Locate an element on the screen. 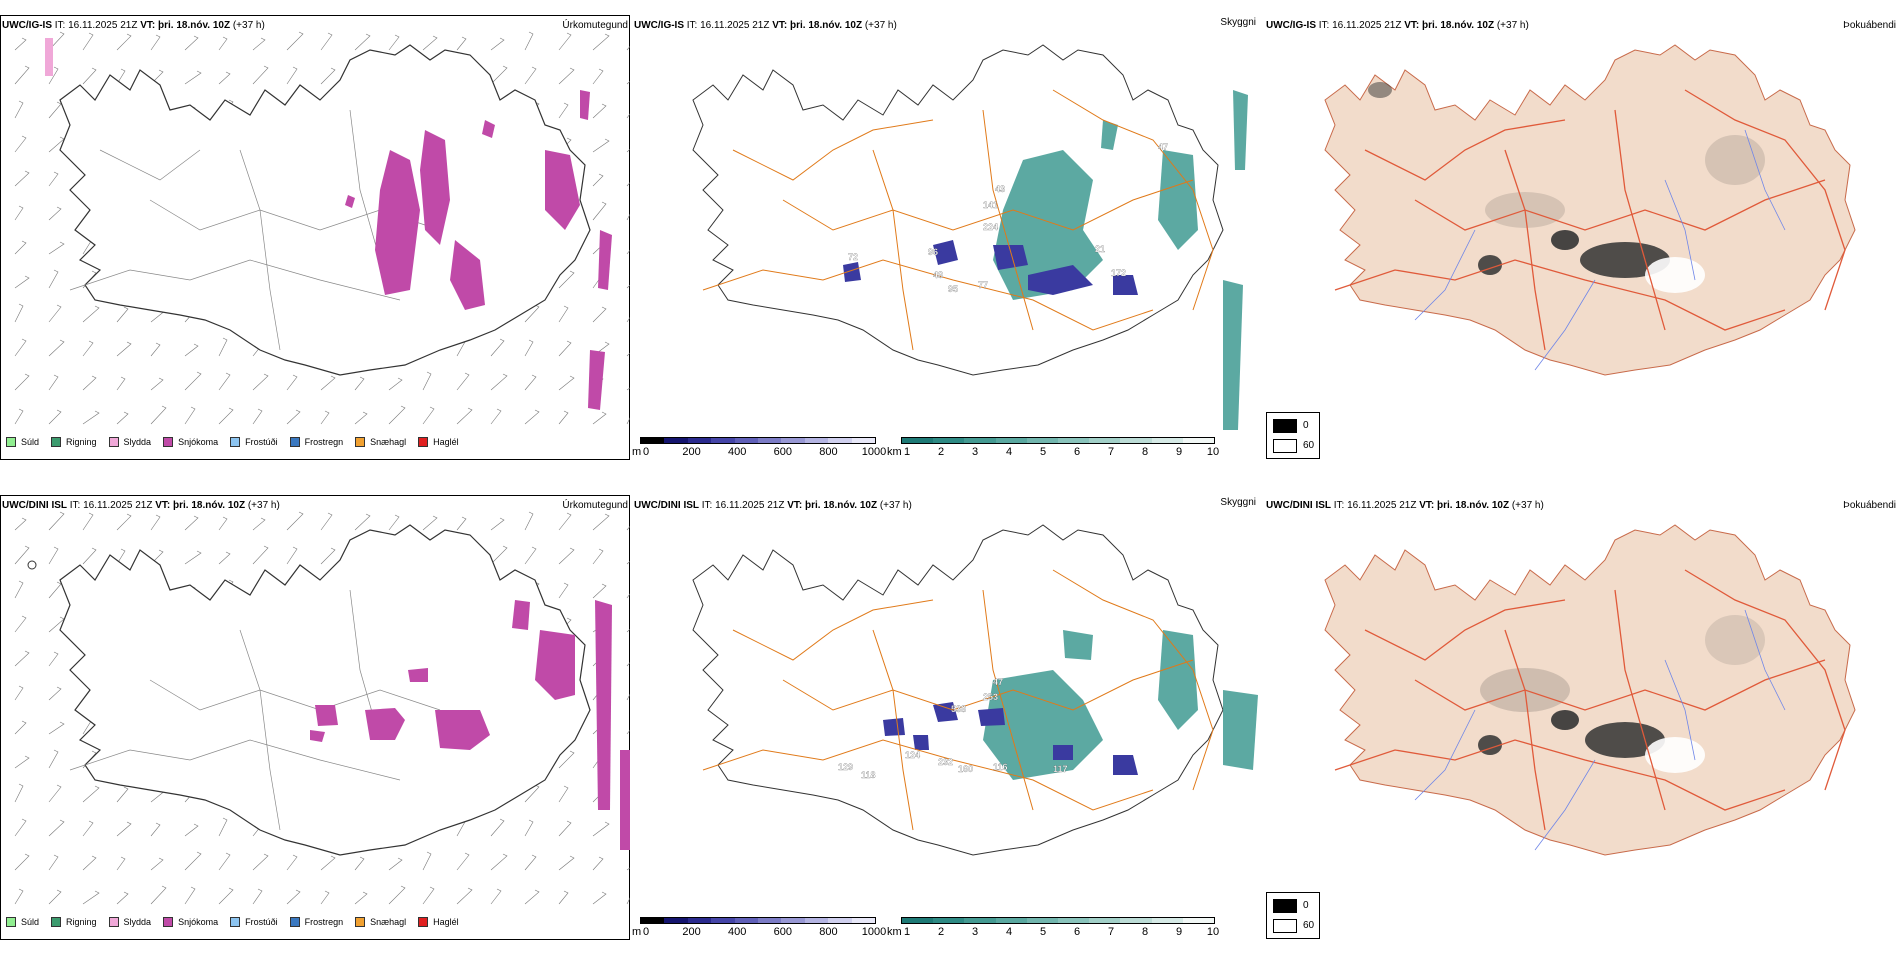 The image size is (1900, 955). legend-item: Frostúði is located at coordinates (254, 922).